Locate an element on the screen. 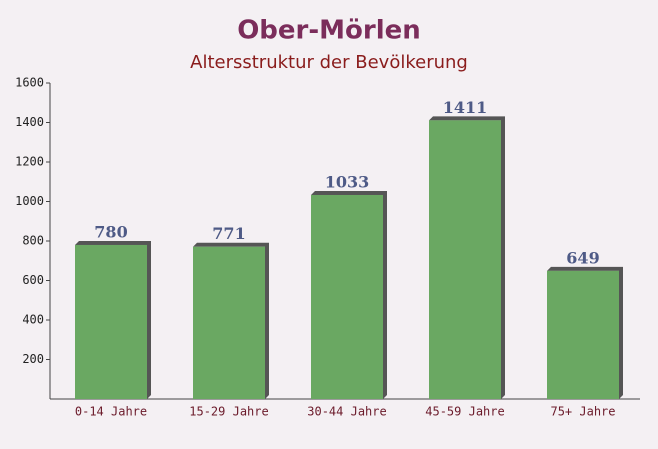 This screenshot has width=658, height=449. value-label: 771 is located at coordinates (228, 233).